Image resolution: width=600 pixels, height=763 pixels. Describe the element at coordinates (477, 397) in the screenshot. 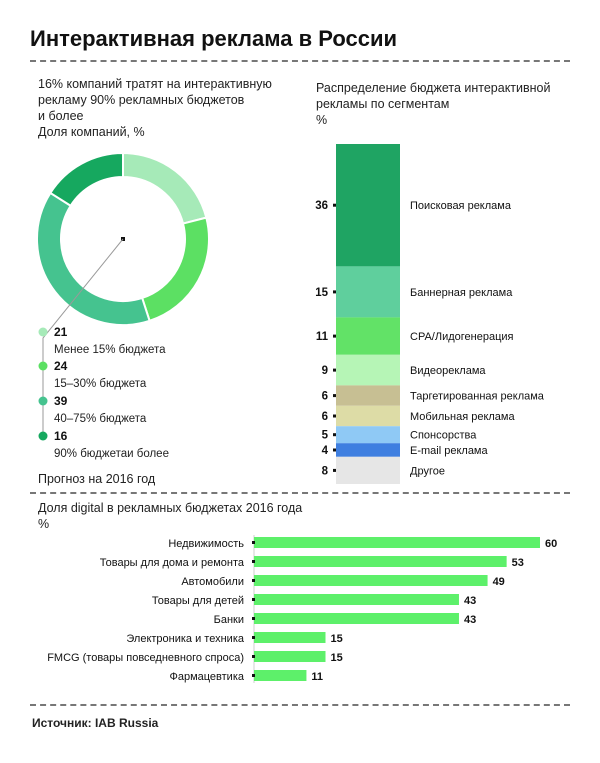

I see `segment-label: Таргетированная реклама` at that location.